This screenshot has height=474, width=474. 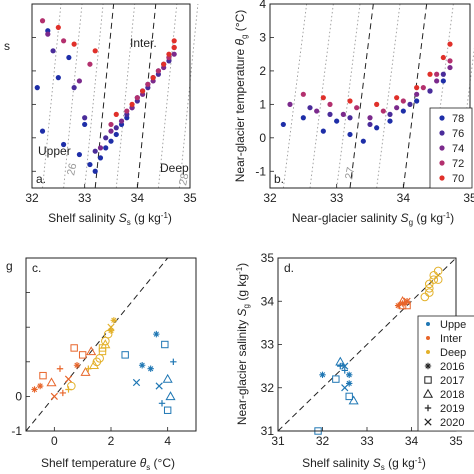 What do you see at coordinates (279, 179) in the screenshot?
I see `panel-label-b: b.` at bounding box center [279, 179].